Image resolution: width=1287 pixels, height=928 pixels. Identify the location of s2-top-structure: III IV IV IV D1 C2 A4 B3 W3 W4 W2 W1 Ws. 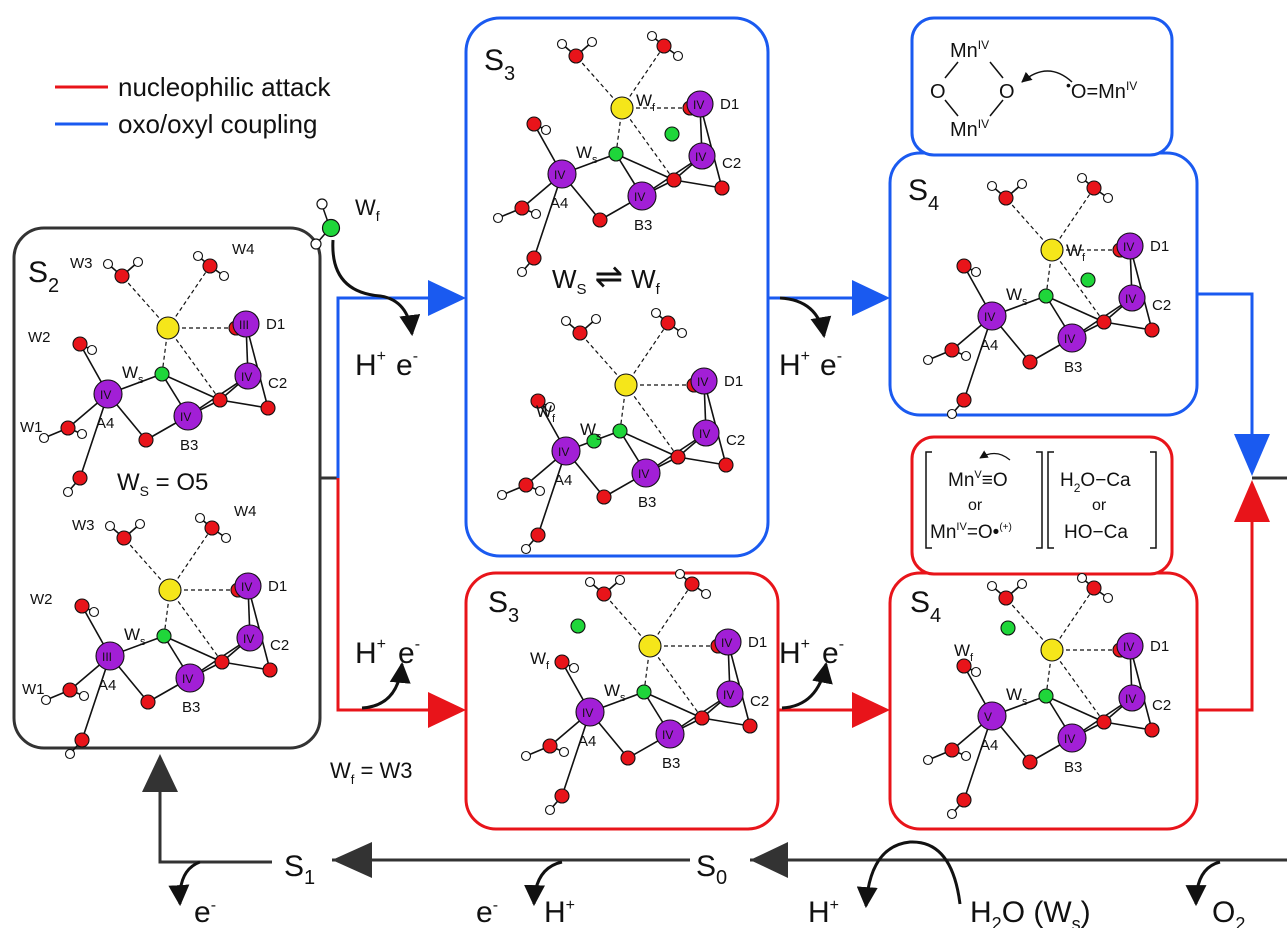
(153, 369).